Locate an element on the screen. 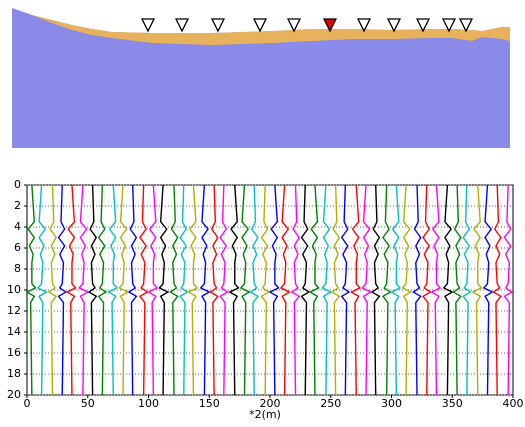 This screenshot has height=427, width=525. source is located at coordinates (330, 25).